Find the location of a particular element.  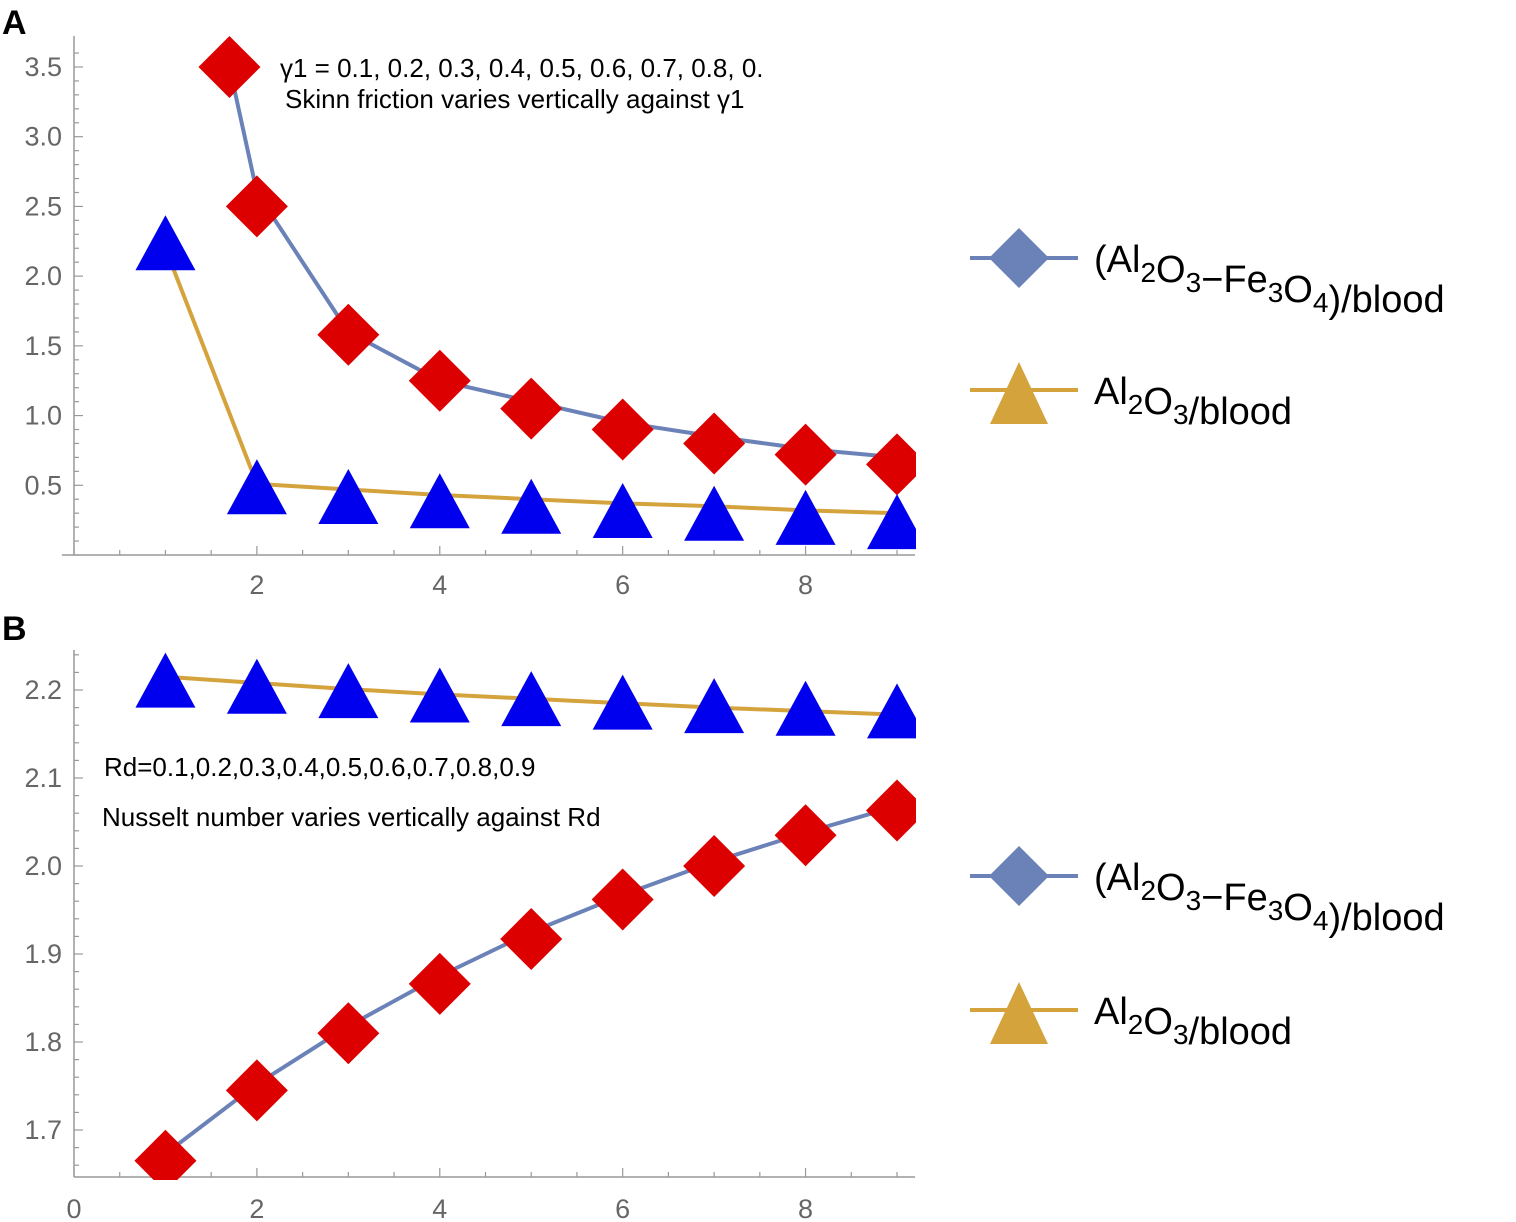

panel-b-y-tick-label: 1.8 is located at coordinates (43, 1042).